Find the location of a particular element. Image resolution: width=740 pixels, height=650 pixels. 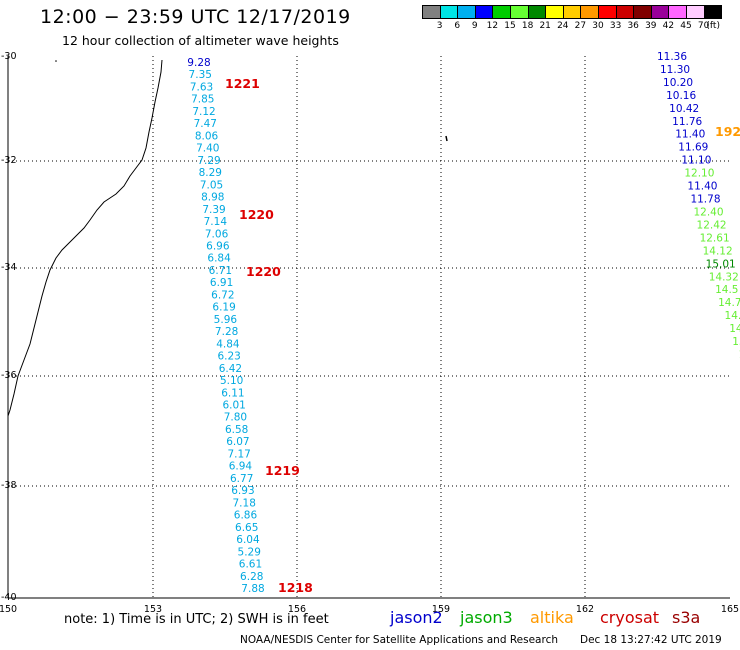

lon-tick-label: 165 is located at coordinates (730, 609).